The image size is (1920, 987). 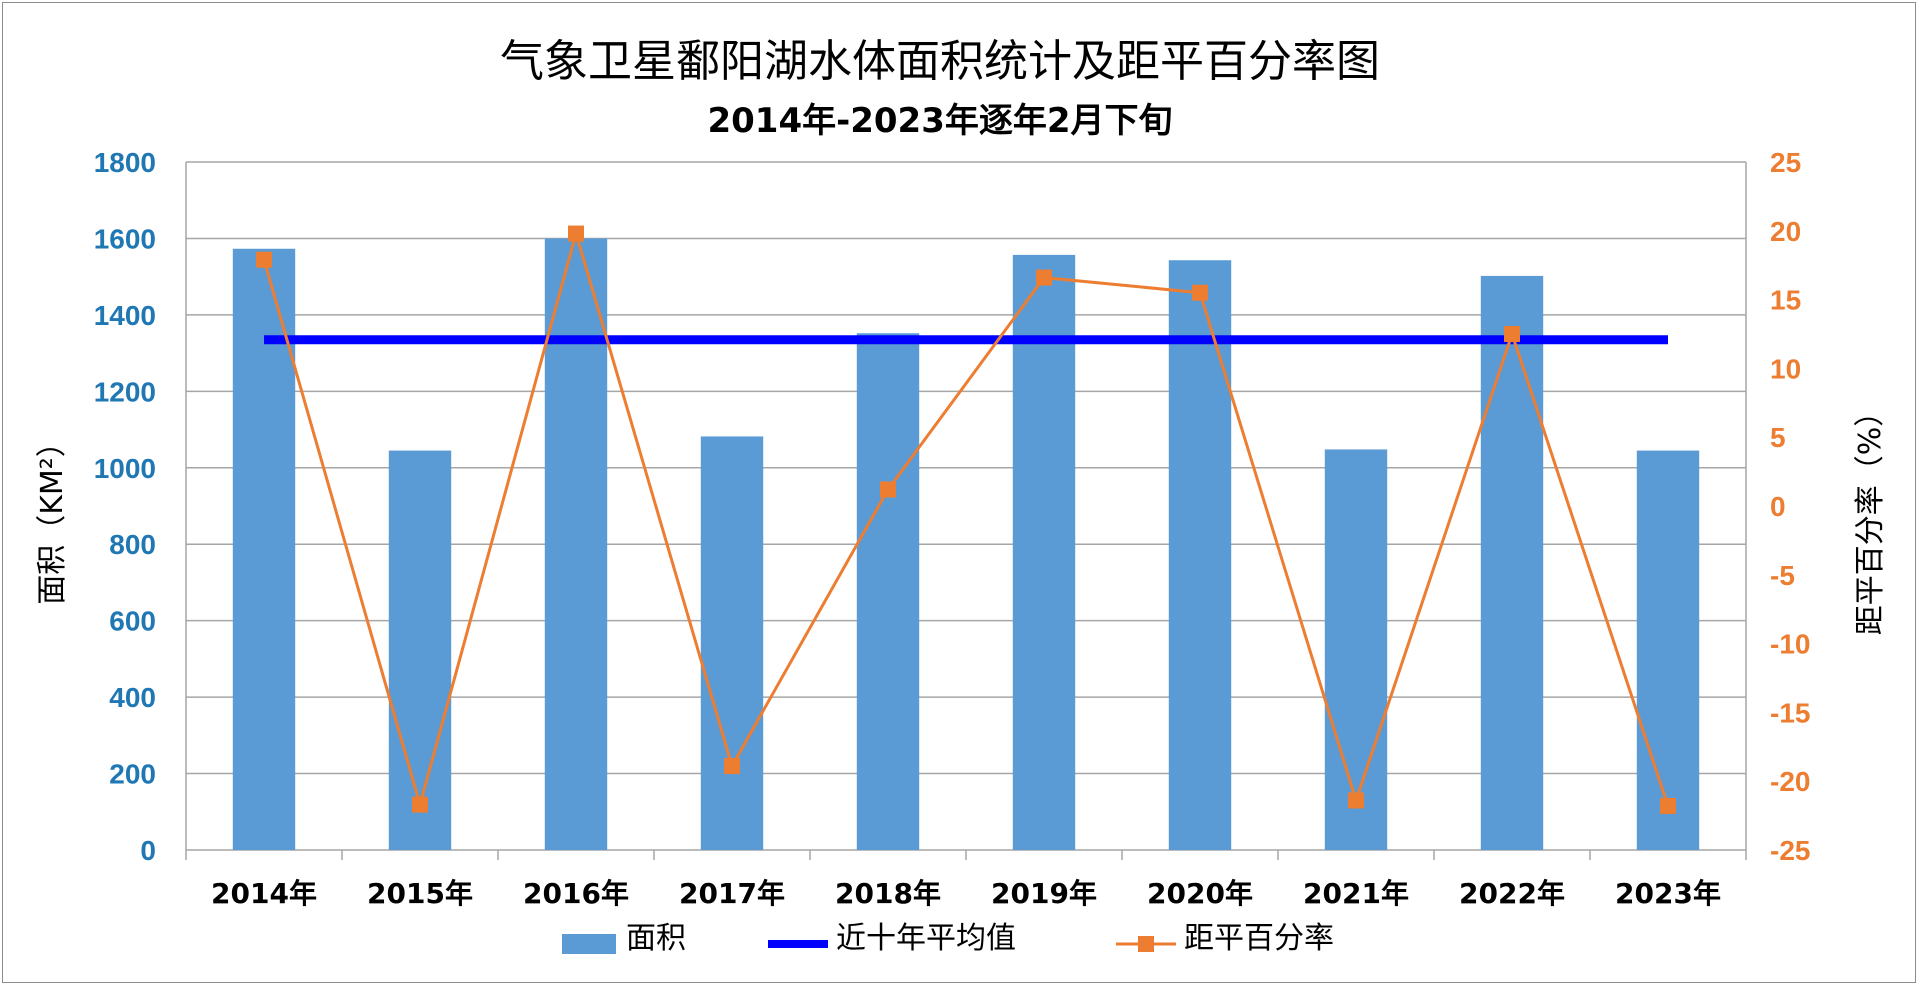 I want to click on y-axis-right-title: 距平百分率（%）, so click(x=1870, y=516).